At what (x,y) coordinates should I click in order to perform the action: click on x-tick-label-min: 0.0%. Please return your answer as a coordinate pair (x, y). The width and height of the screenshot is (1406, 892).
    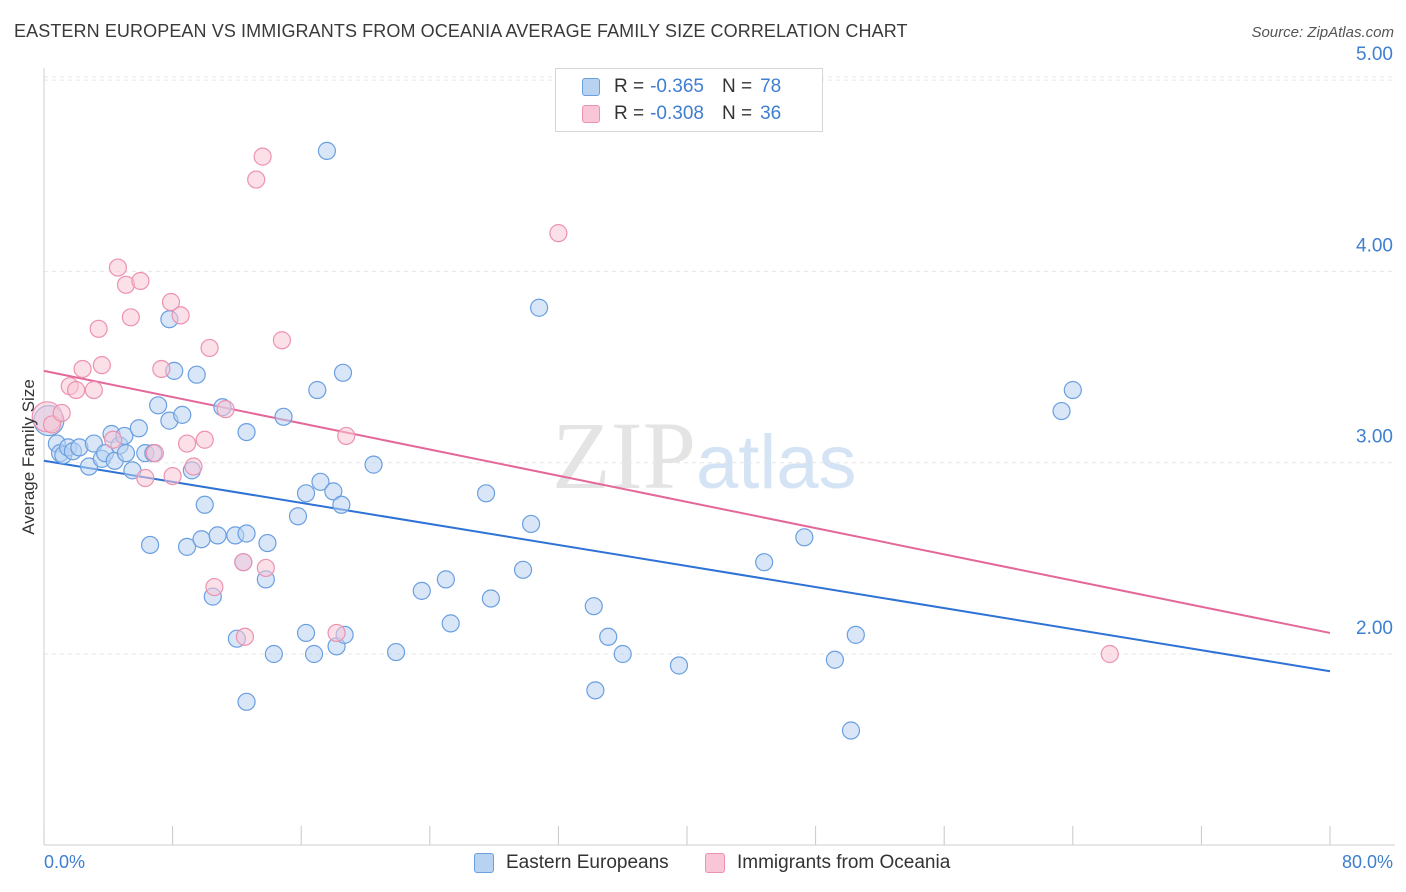
    Looking at the image, I should click on (65, 862).